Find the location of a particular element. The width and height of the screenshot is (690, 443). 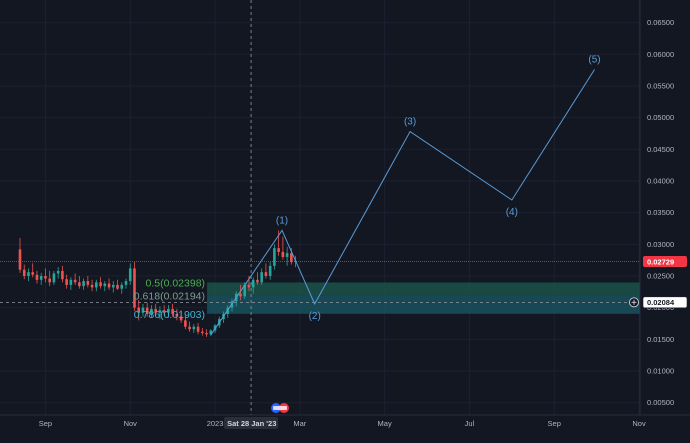

wave-point-label: (5) is located at coordinates (594, 59).